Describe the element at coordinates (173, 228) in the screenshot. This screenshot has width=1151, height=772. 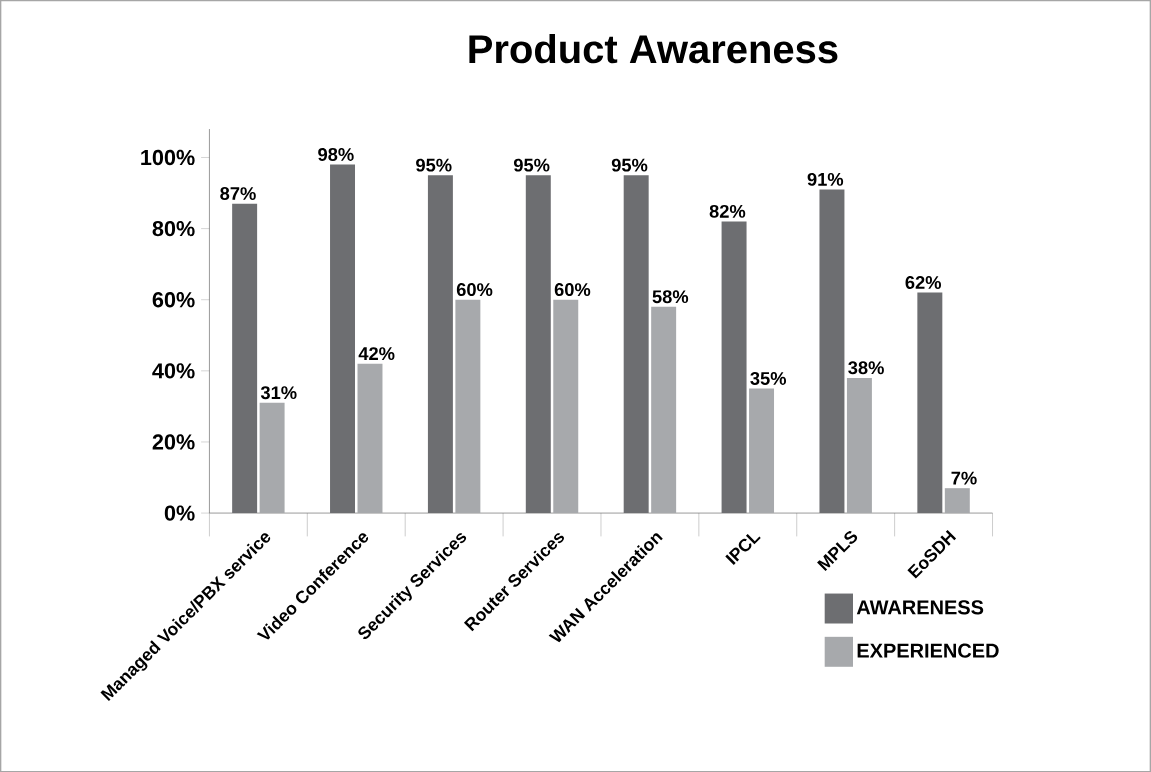
I see `y-tick-label: 80%` at that location.